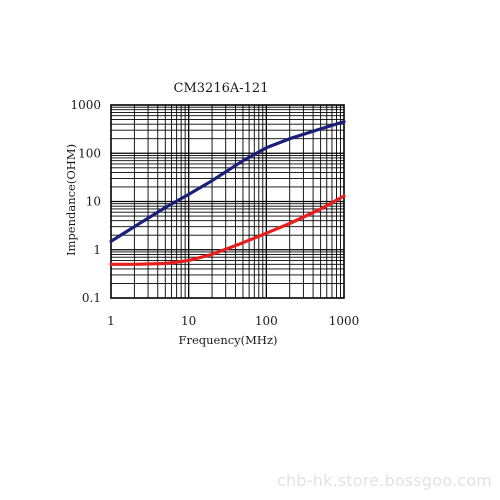 This screenshot has height=500, width=500. What do you see at coordinates (71, 200) in the screenshot?
I see `y-axis-label: Impendance(OHM)` at bounding box center [71, 200].